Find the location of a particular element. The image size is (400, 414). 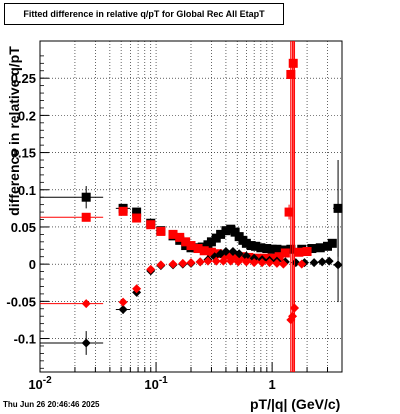

y-tick-label: 0.2 is located at coordinates (27, 115).